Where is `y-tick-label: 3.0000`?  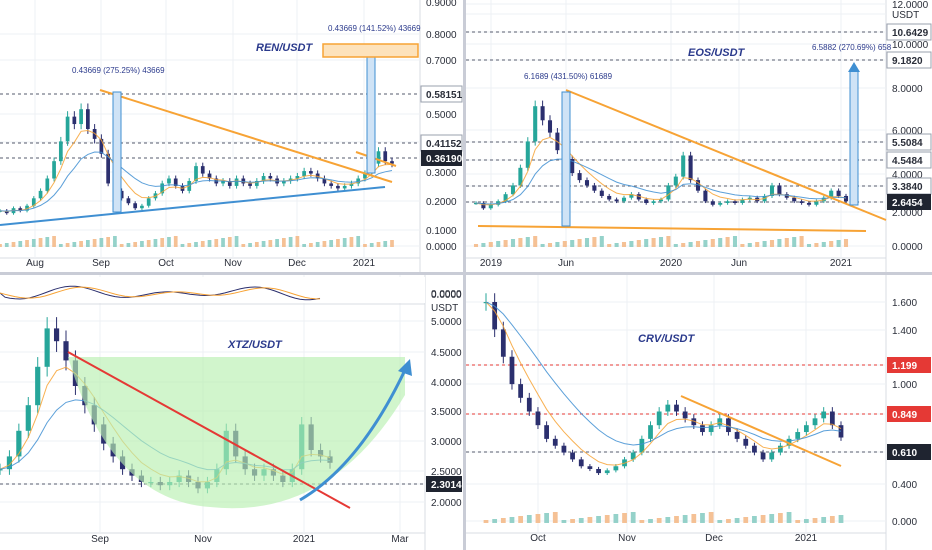 y-tick-label: 3.0000 is located at coordinates (446, 442).